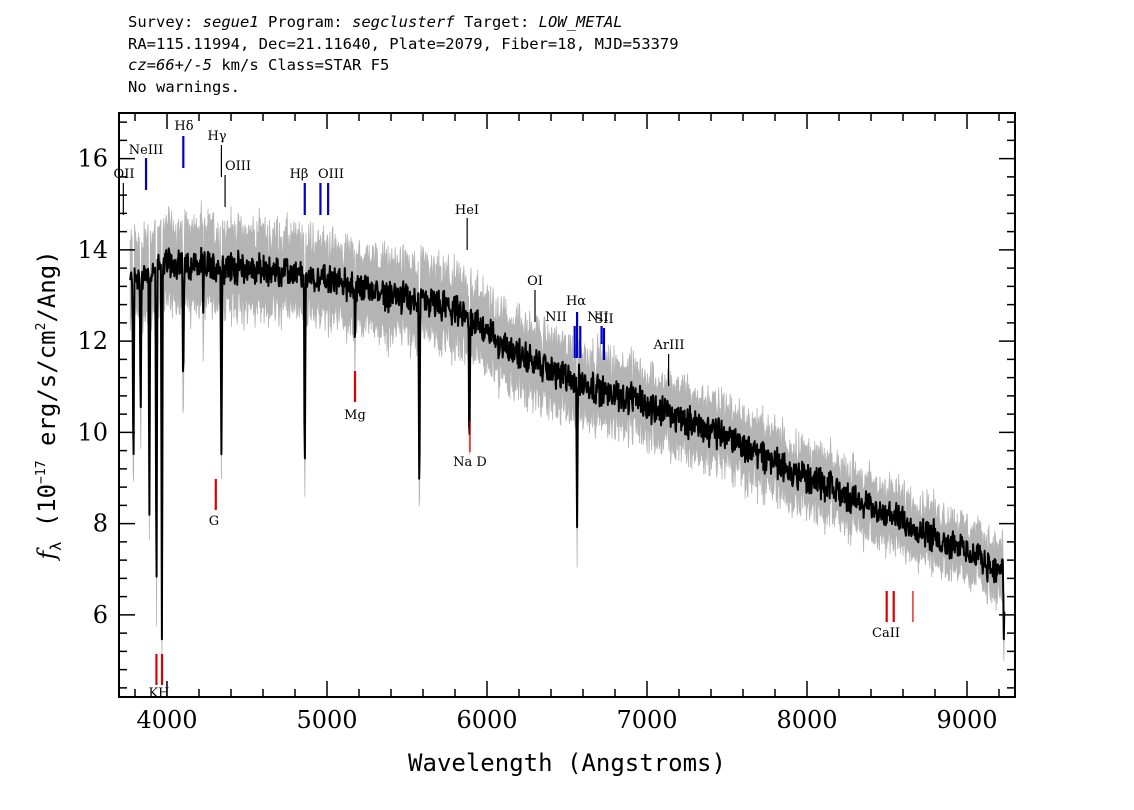 Image resolution: width=1134 pixels, height=810 pixels. What do you see at coordinates (214, 521) in the screenshot?
I see `label-g: G` at bounding box center [214, 521].